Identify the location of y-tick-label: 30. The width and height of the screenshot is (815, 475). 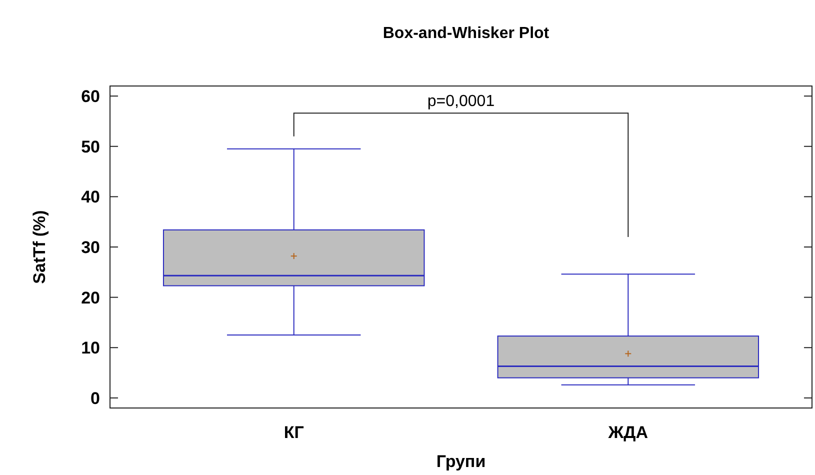
(90, 247).